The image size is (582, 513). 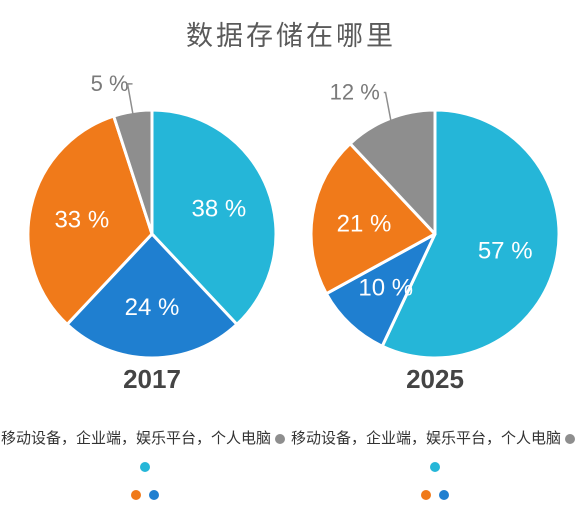 What do you see at coordinates (505, 251) in the screenshot?
I see `slice-label-0: 57 %` at bounding box center [505, 251].